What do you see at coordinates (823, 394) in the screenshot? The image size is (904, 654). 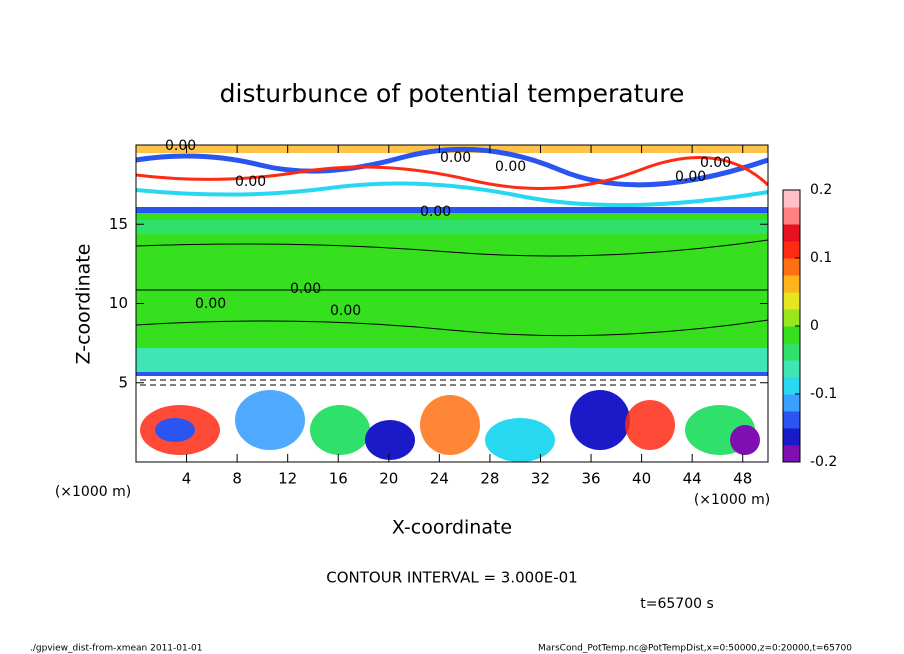 I see `colorbar-tick-label: -0.1` at bounding box center [823, 394].